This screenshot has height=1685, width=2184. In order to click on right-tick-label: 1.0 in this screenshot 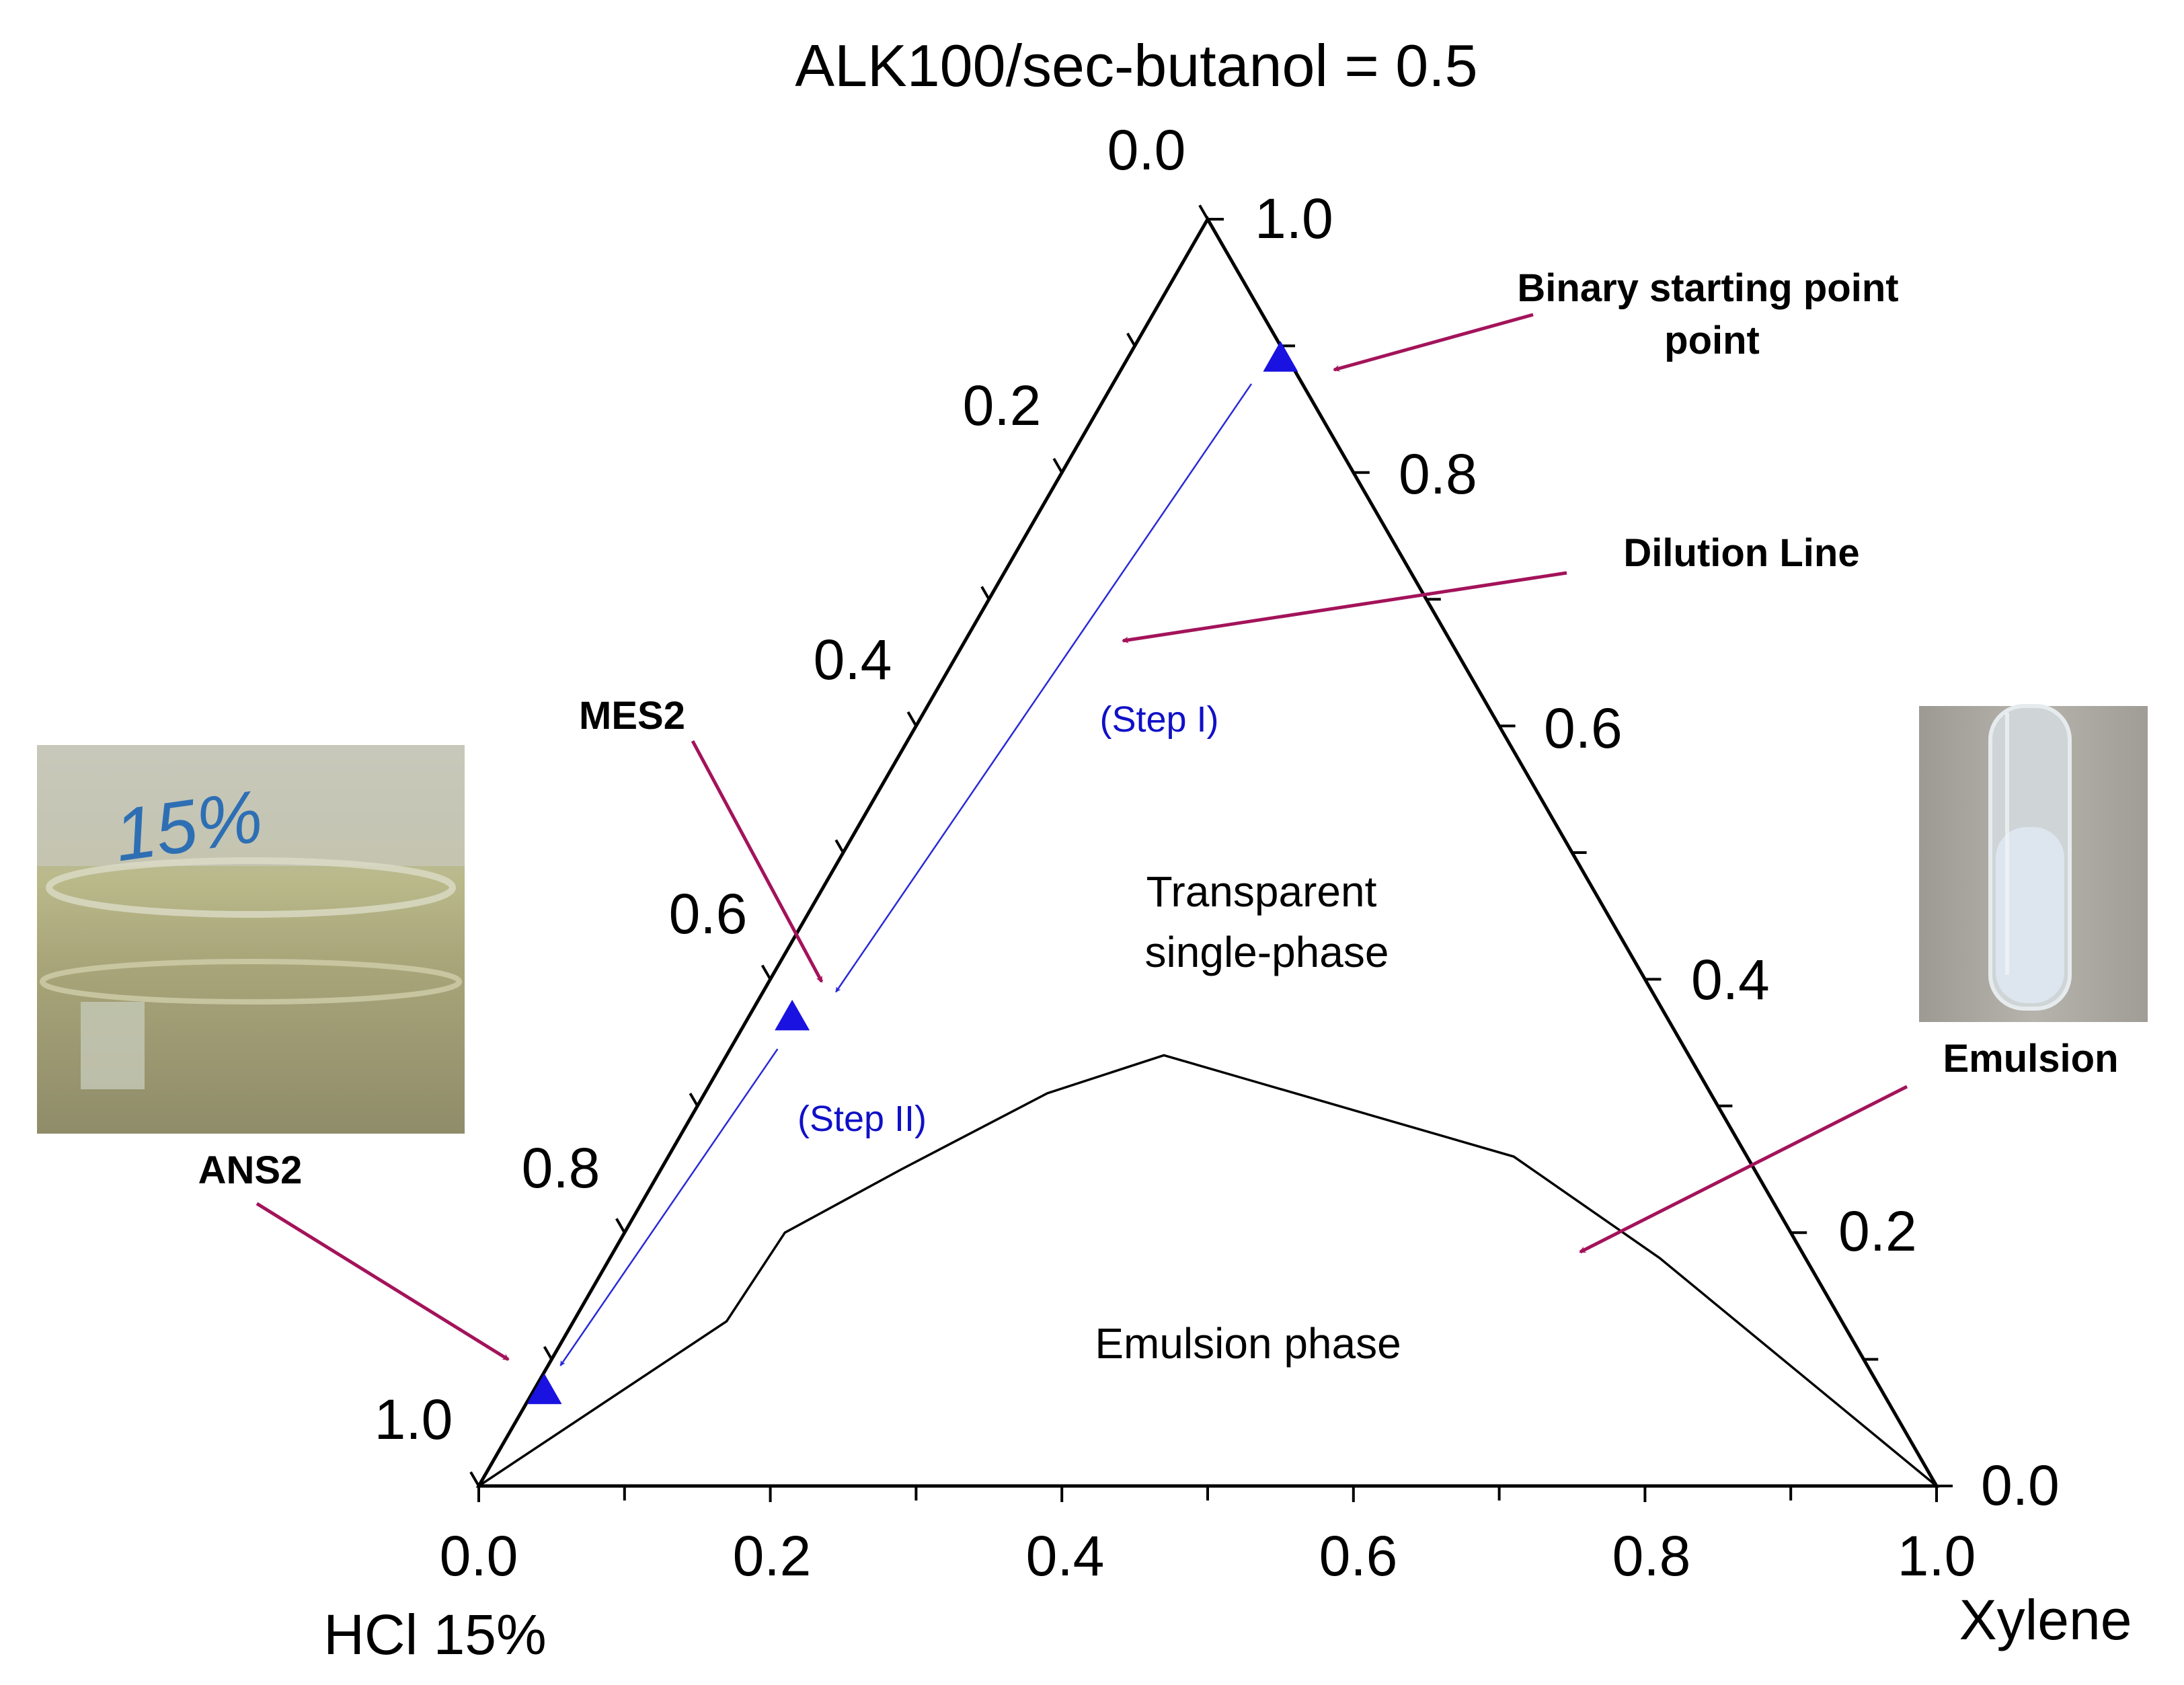, I will do `click(1294, 218)`.